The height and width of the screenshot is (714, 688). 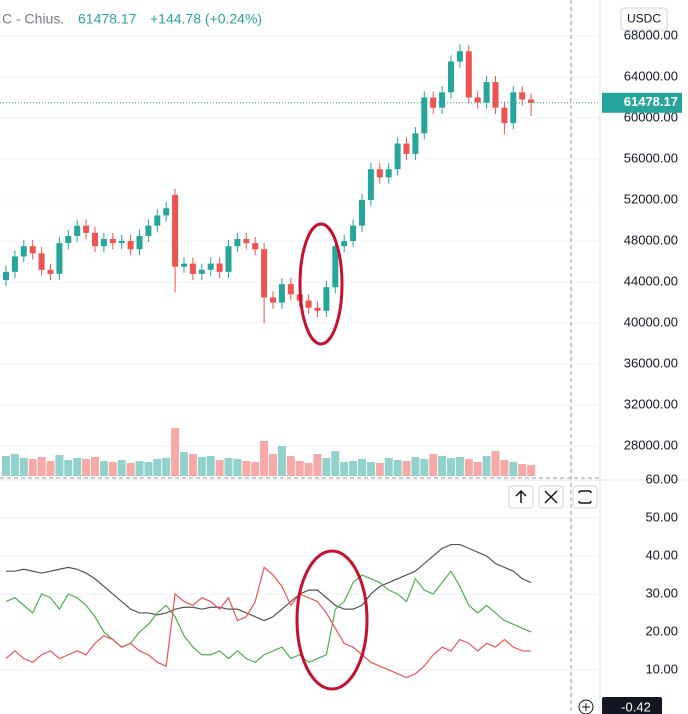 I want to click on y-tick-label: 36000.00, so click(x=651, y=363).